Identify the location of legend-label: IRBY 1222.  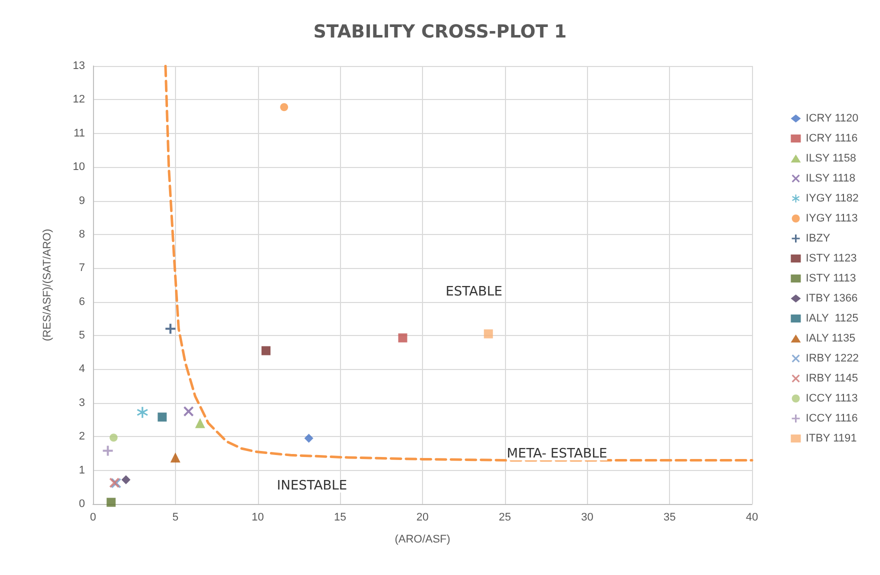
(832, 358).